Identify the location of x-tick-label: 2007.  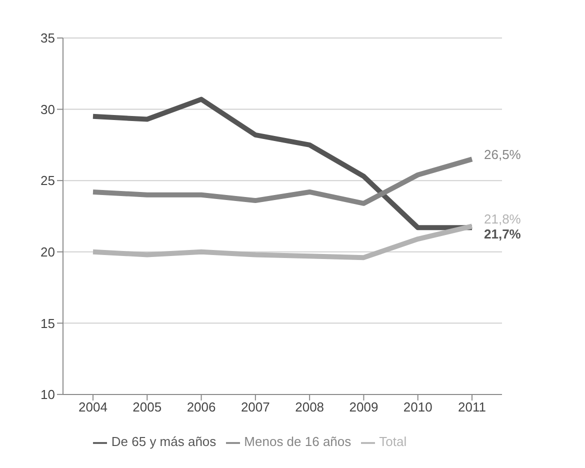
(255, 407).